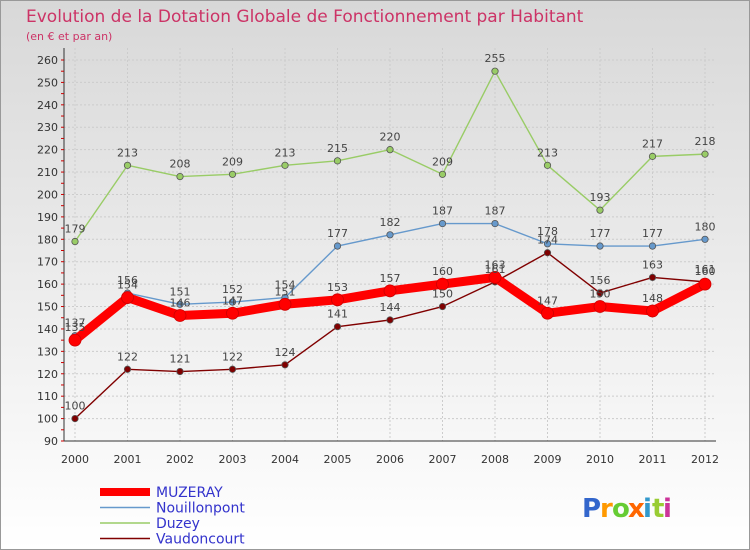 The width and height of the screenshot is (750, 550). I want to click on data-label: 174, so click(547, 240).